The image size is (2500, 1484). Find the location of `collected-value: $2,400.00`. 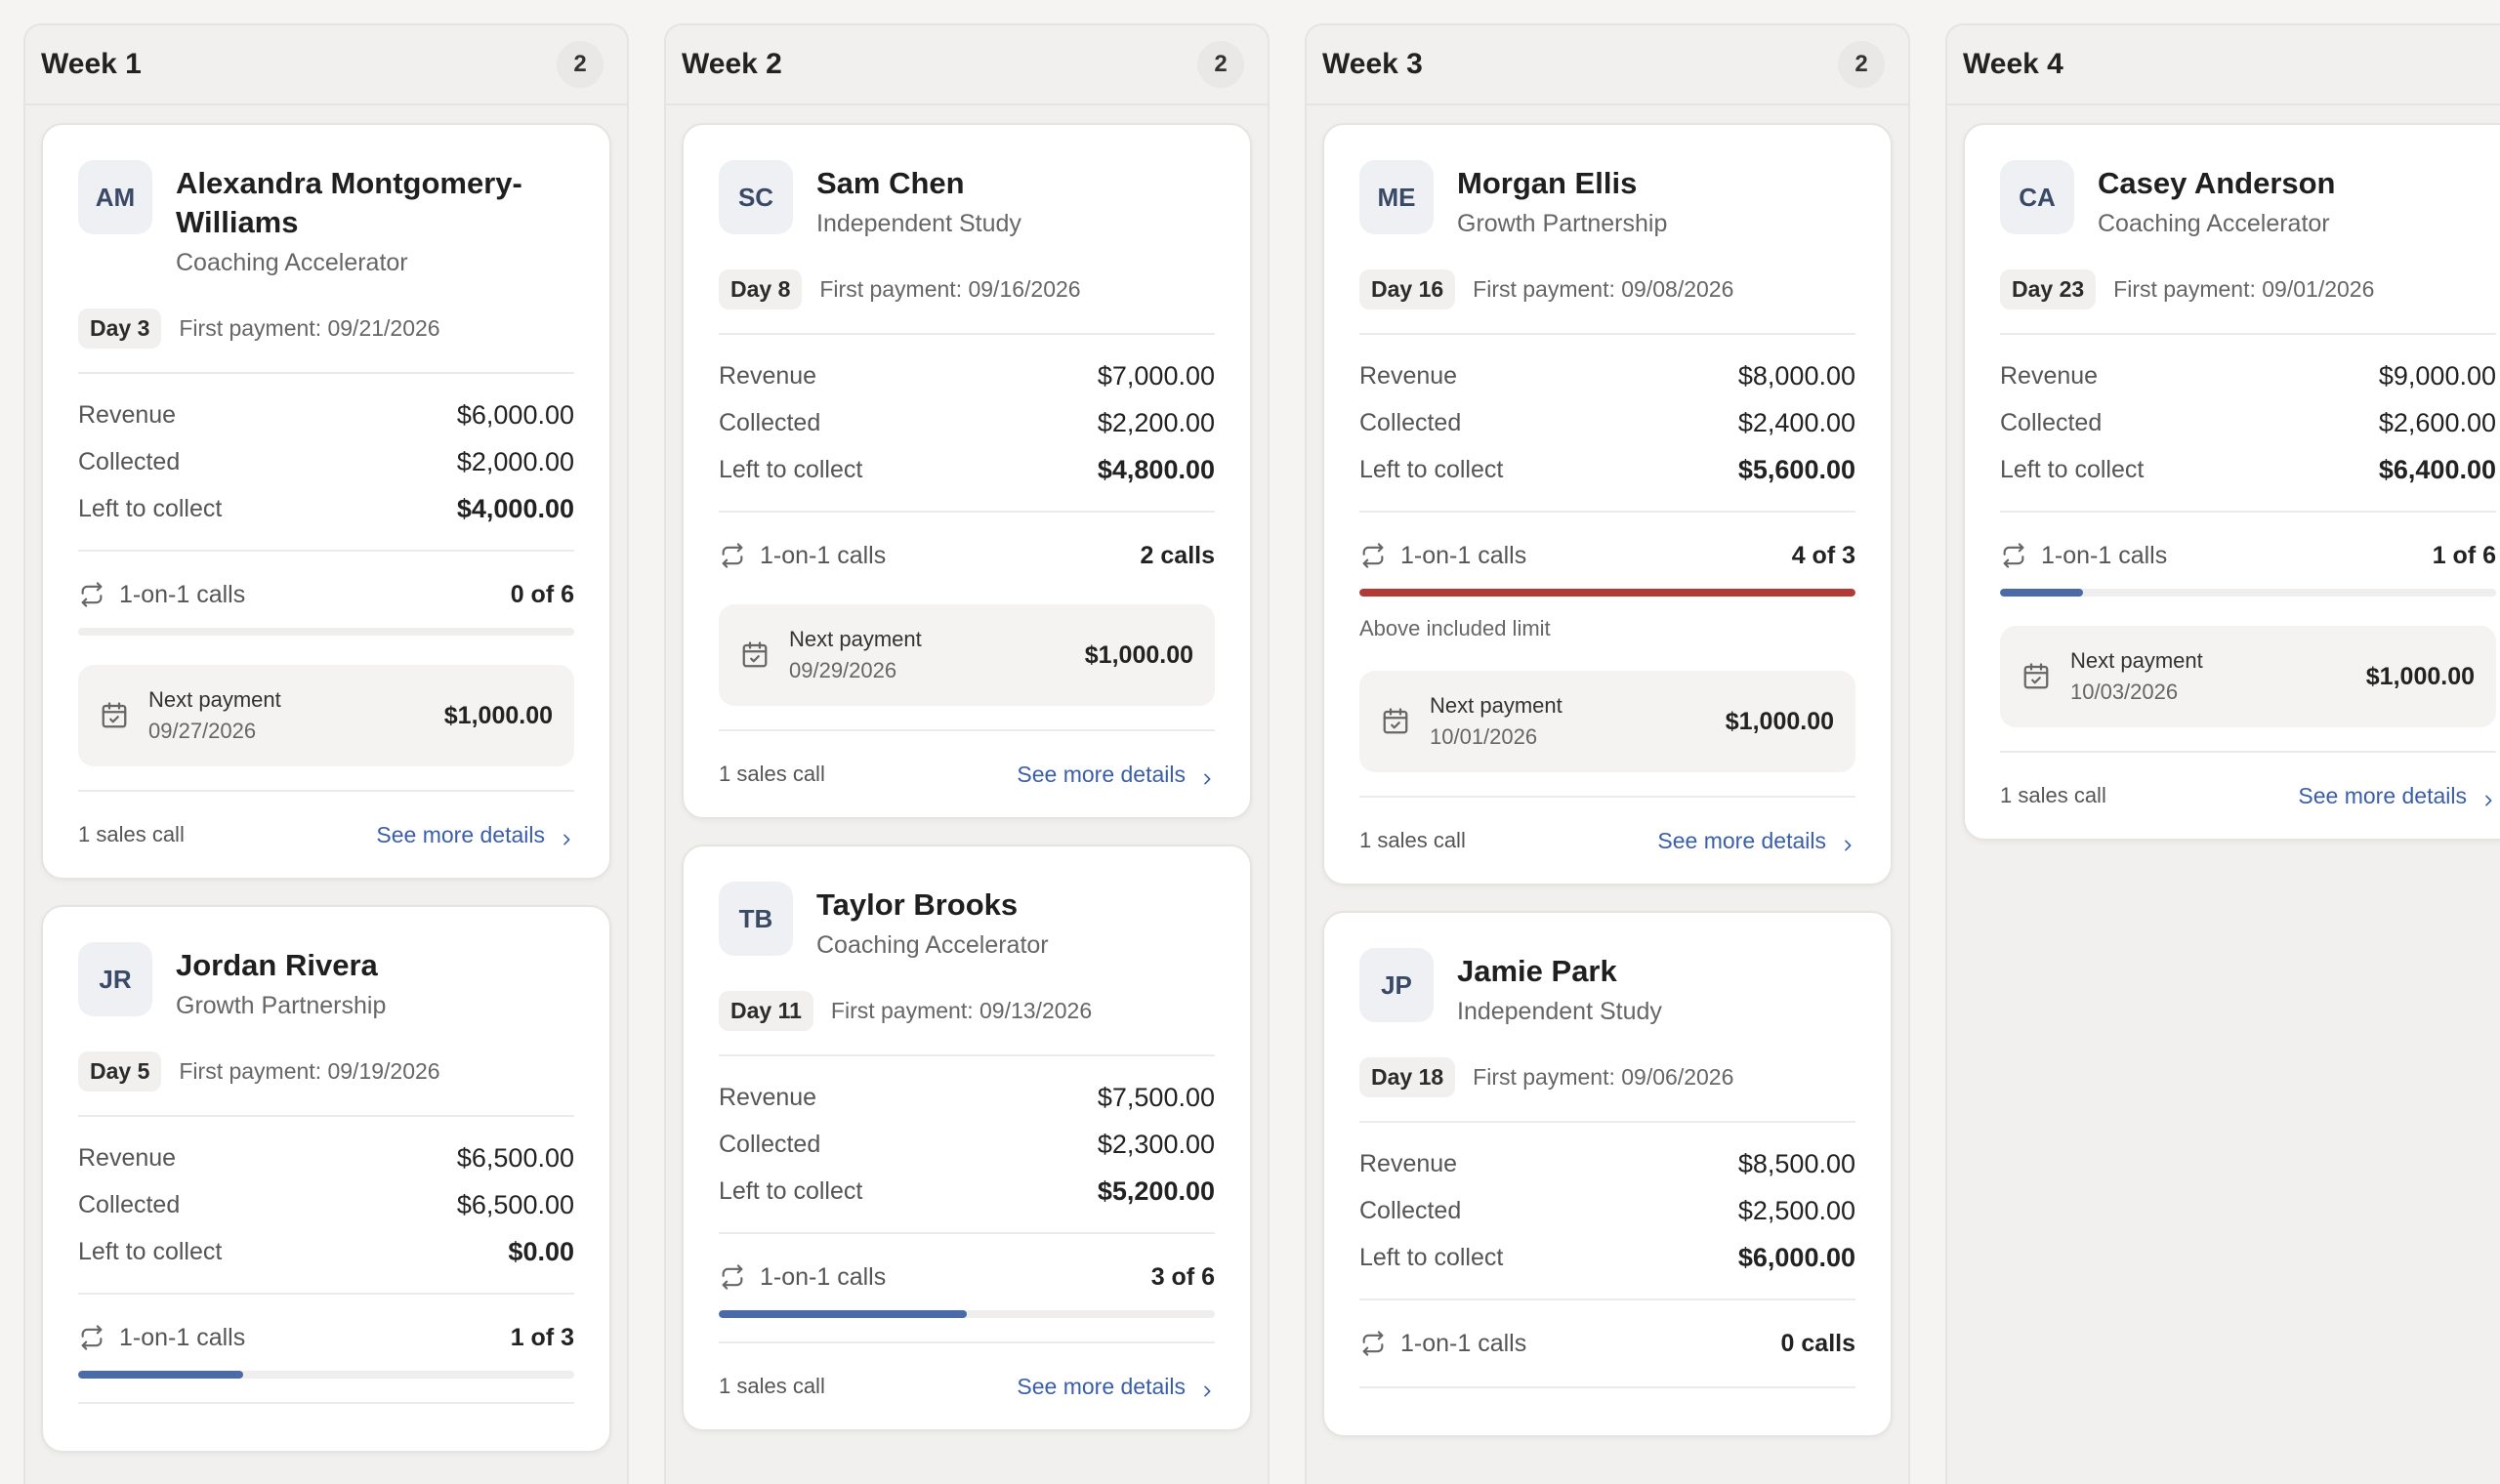

collected-value: $2,400.00 is located at coordinates (1796, 422).